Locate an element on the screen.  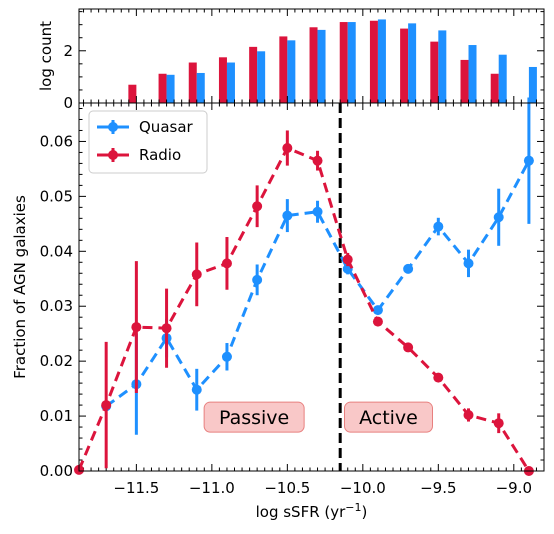
legend: Quasar Radio is located at coordinates (148, 142).